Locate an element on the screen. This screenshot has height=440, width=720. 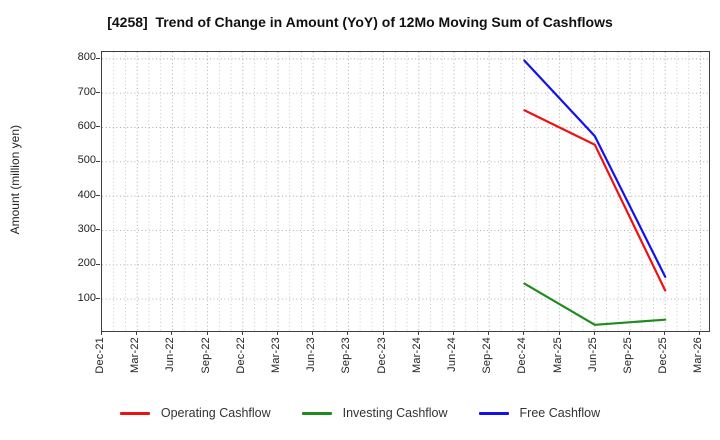
x-tick-label: Mar-22 is located at coordinates (135, 355).